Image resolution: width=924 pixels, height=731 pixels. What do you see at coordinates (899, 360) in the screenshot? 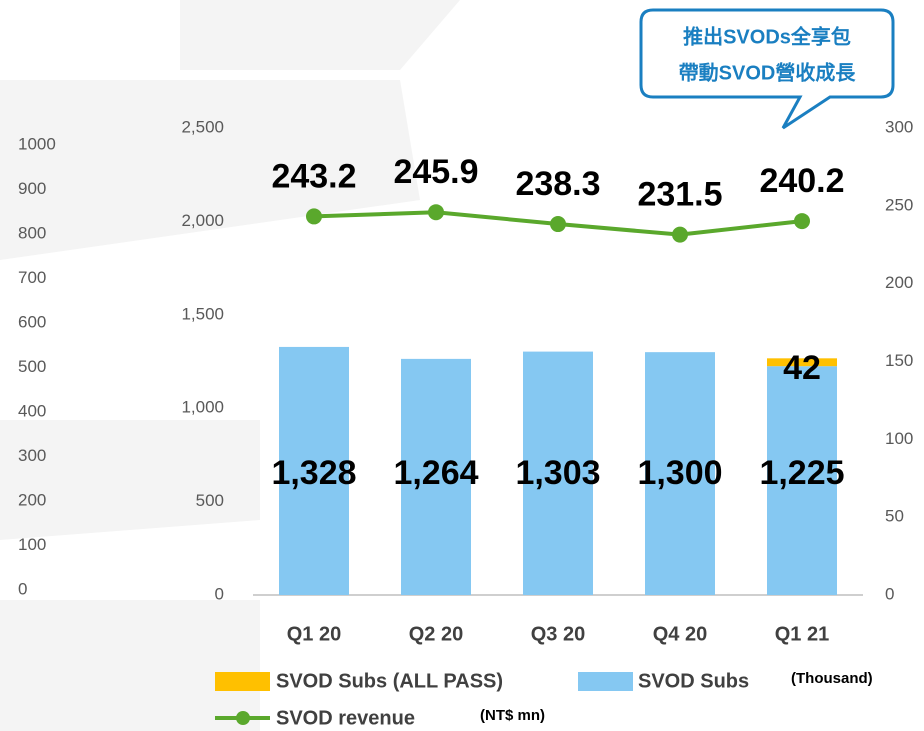
I see `y2-tick-label: 150` at bounding box center [899, 360].